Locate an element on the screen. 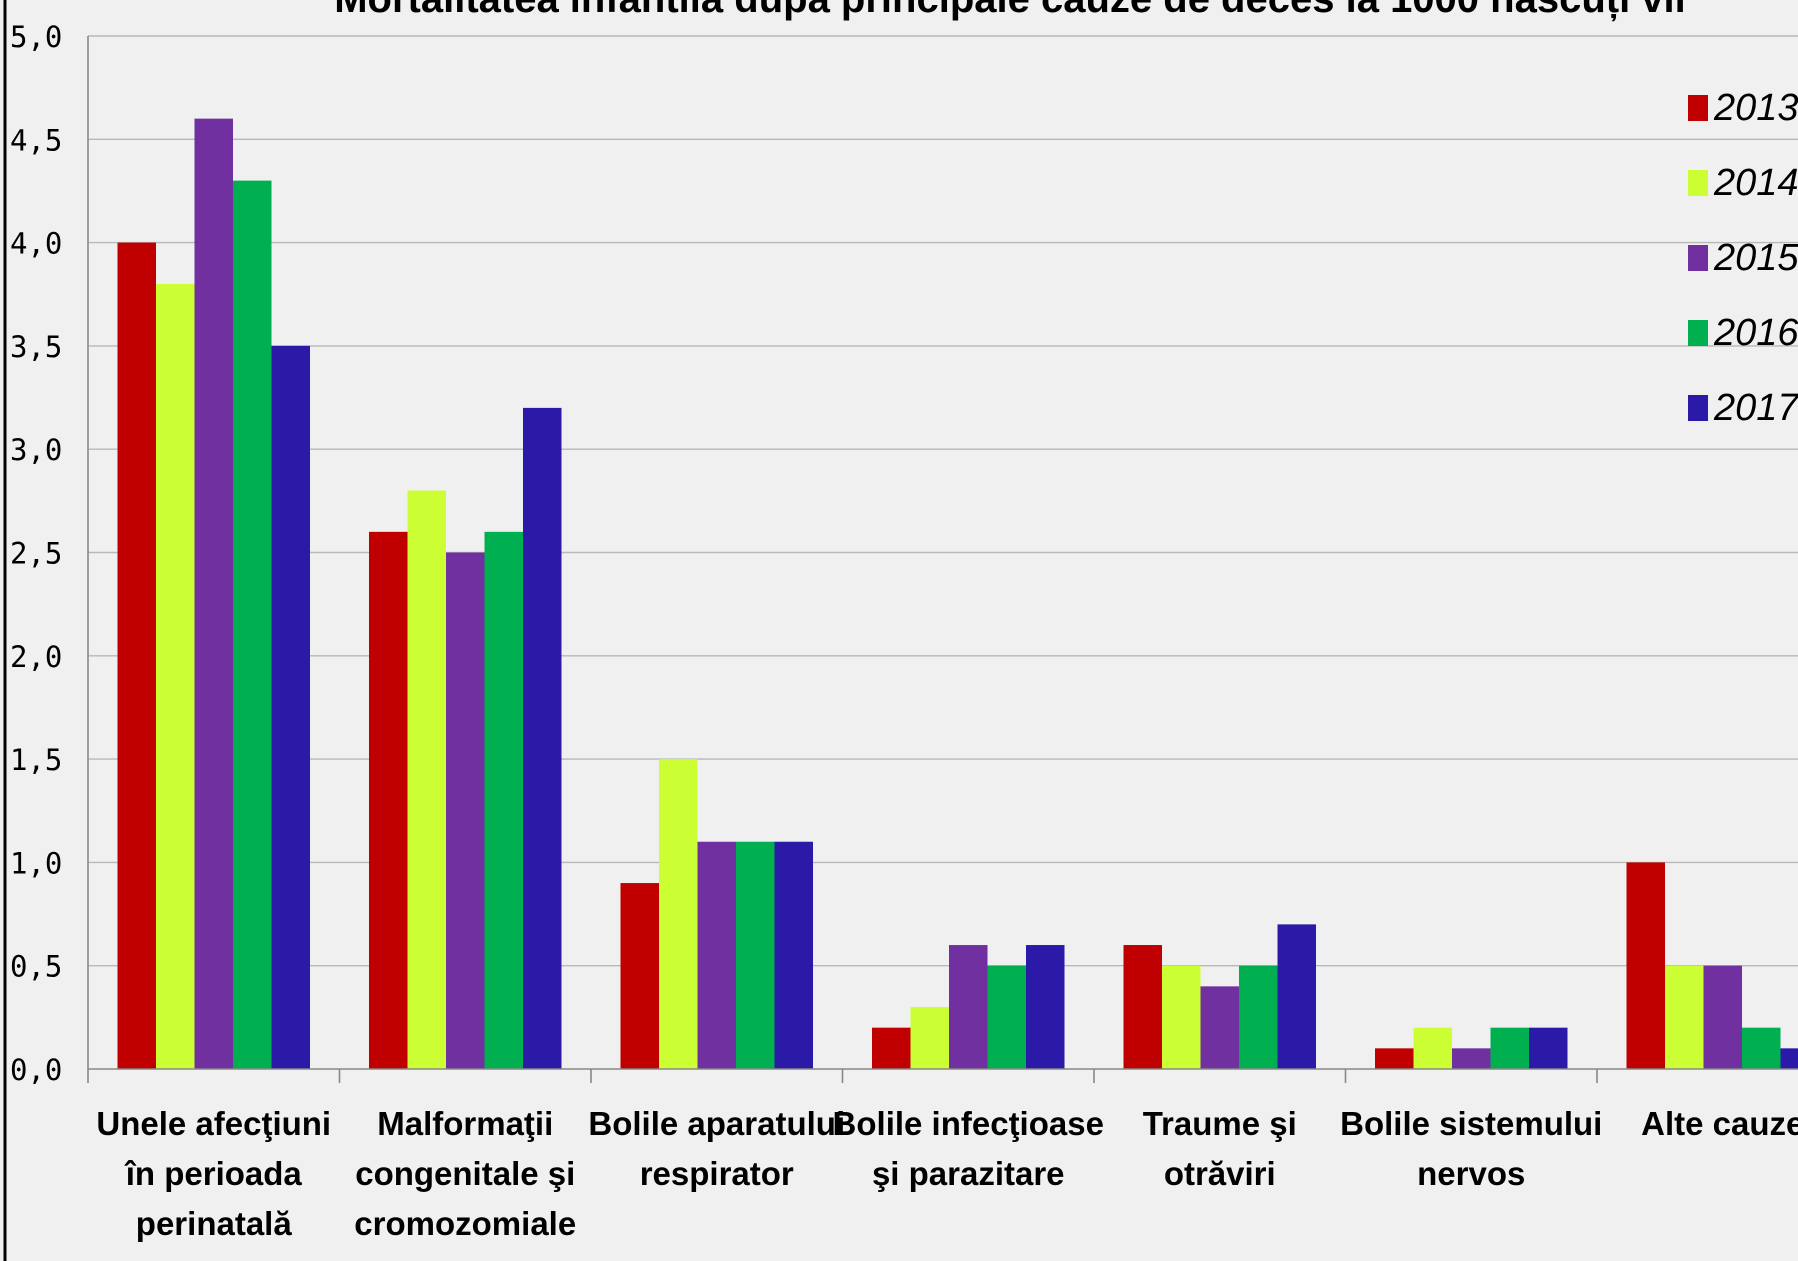 The width and height of the screenshot is (1798, 1261). x-tick-label: Alte cauze is located at coordinates (1719, 1123).